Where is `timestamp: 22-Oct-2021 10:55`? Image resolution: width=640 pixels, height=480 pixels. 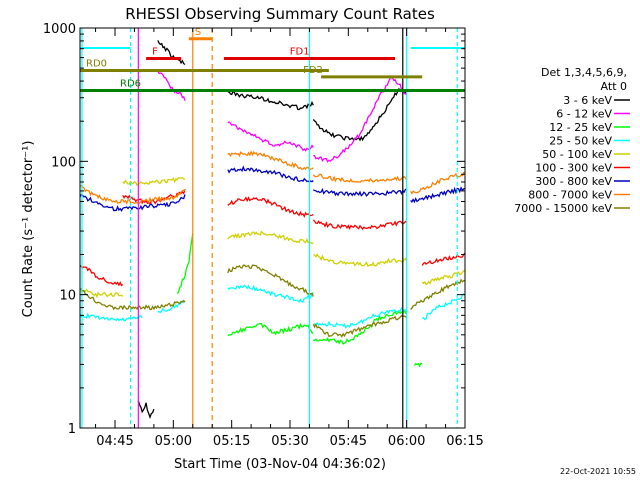
timestamp: 22-Oct-2021 10:55 is located at coordinates (598, 471).